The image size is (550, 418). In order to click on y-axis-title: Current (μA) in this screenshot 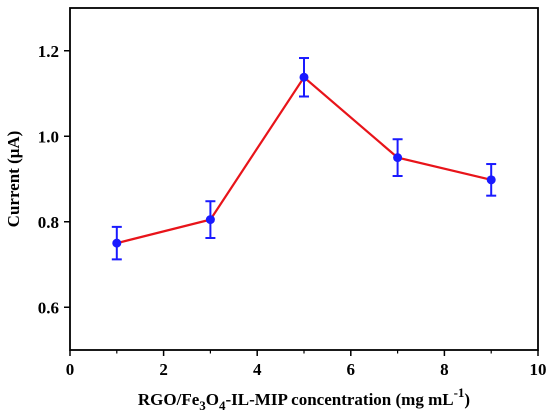, I will do `click(13, 179)`.